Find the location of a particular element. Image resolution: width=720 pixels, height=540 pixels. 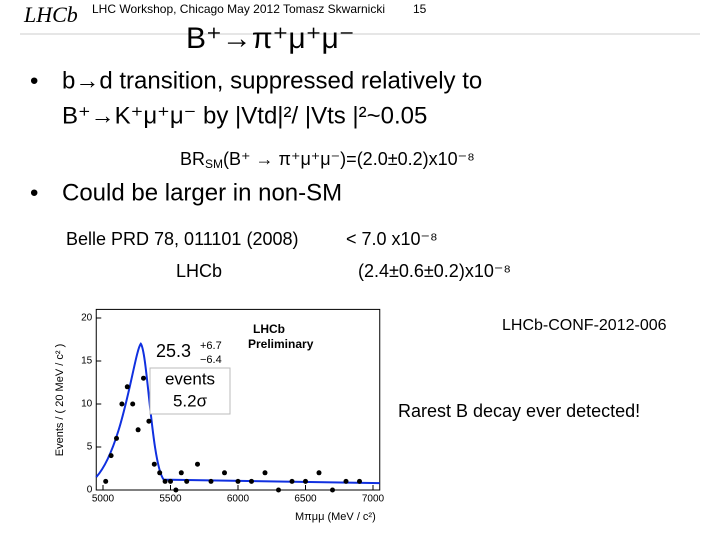

bullet-text: b→d transition, suppressed relatively to is located at coordinates (272, 80).